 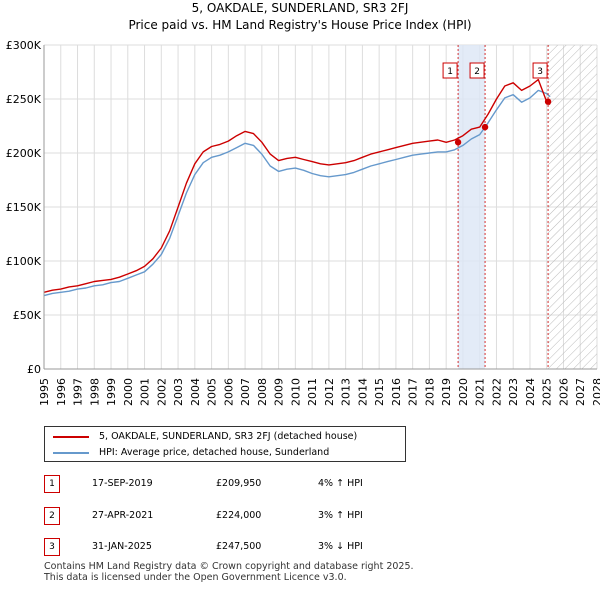 I want to click on x-tick-label: 2016, so click(x=396, y=392).